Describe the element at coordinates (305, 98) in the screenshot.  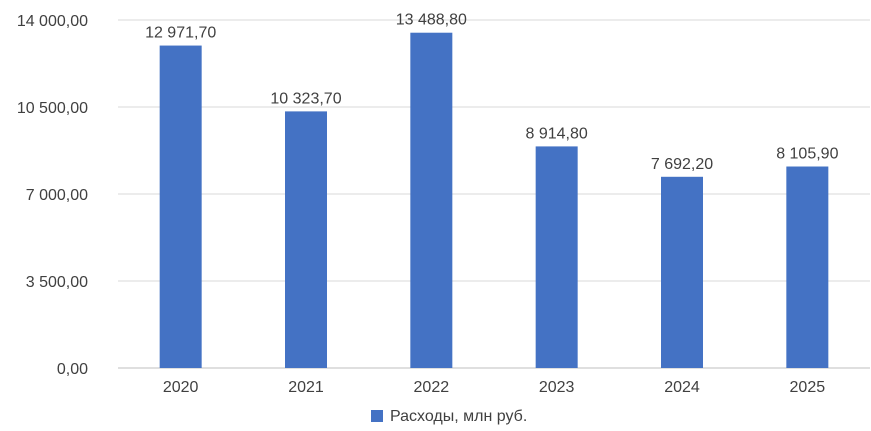
I see `data-label: 10 323,70` at that location.